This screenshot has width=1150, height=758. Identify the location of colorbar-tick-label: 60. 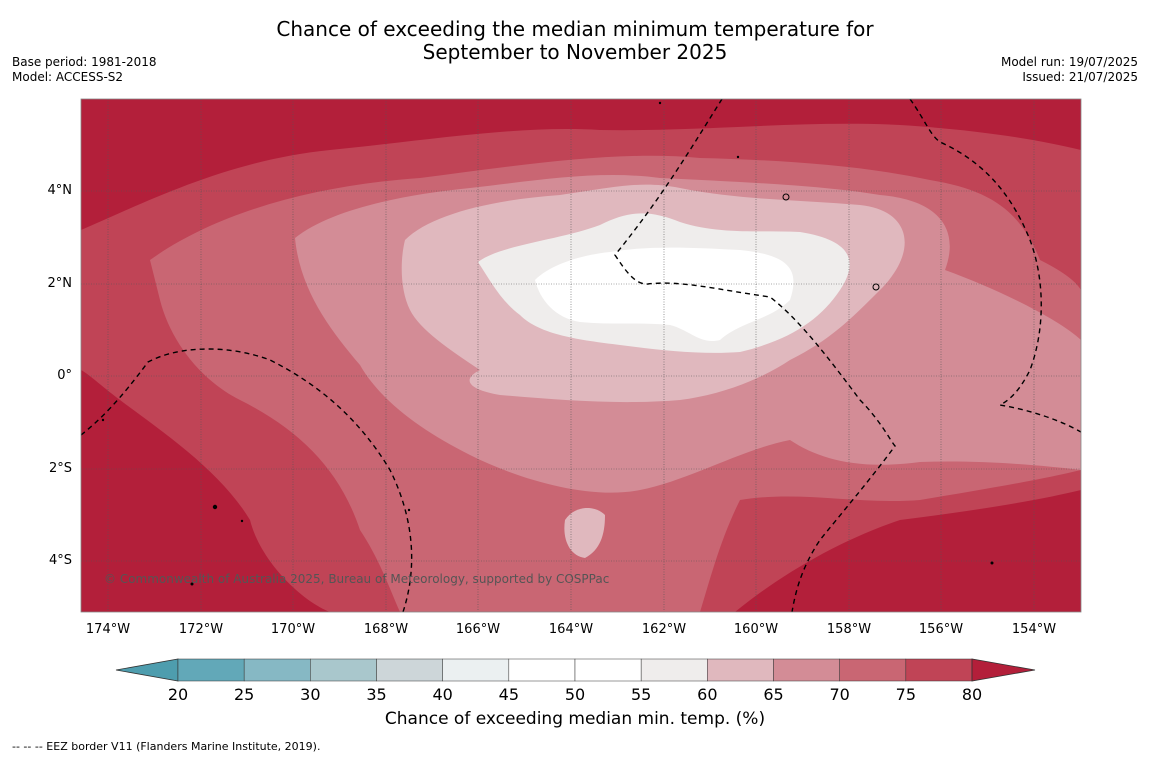
(707, 694).